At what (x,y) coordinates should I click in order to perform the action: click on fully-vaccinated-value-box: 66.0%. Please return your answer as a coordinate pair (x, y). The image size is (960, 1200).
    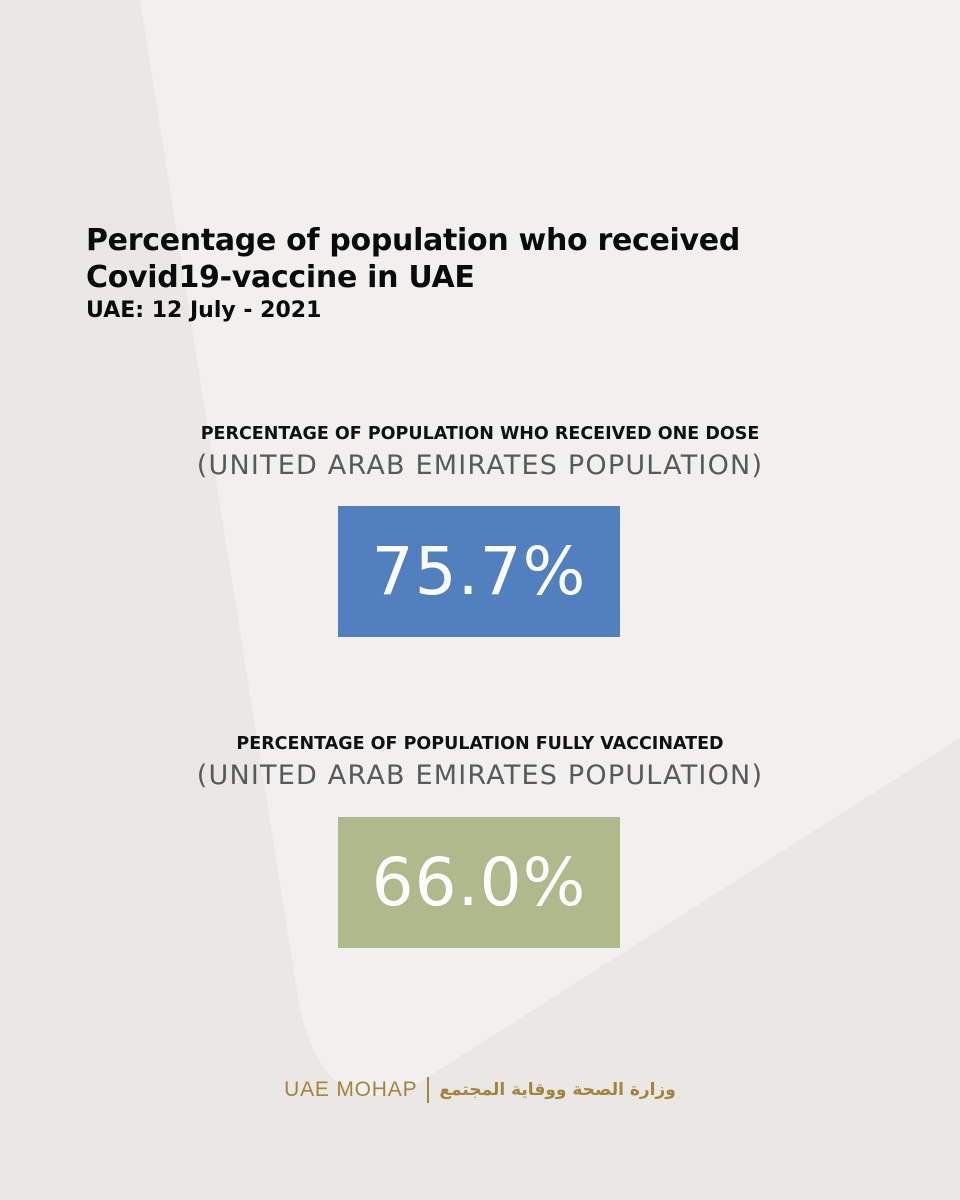
    Looking at the image, I should click on (479, 882).